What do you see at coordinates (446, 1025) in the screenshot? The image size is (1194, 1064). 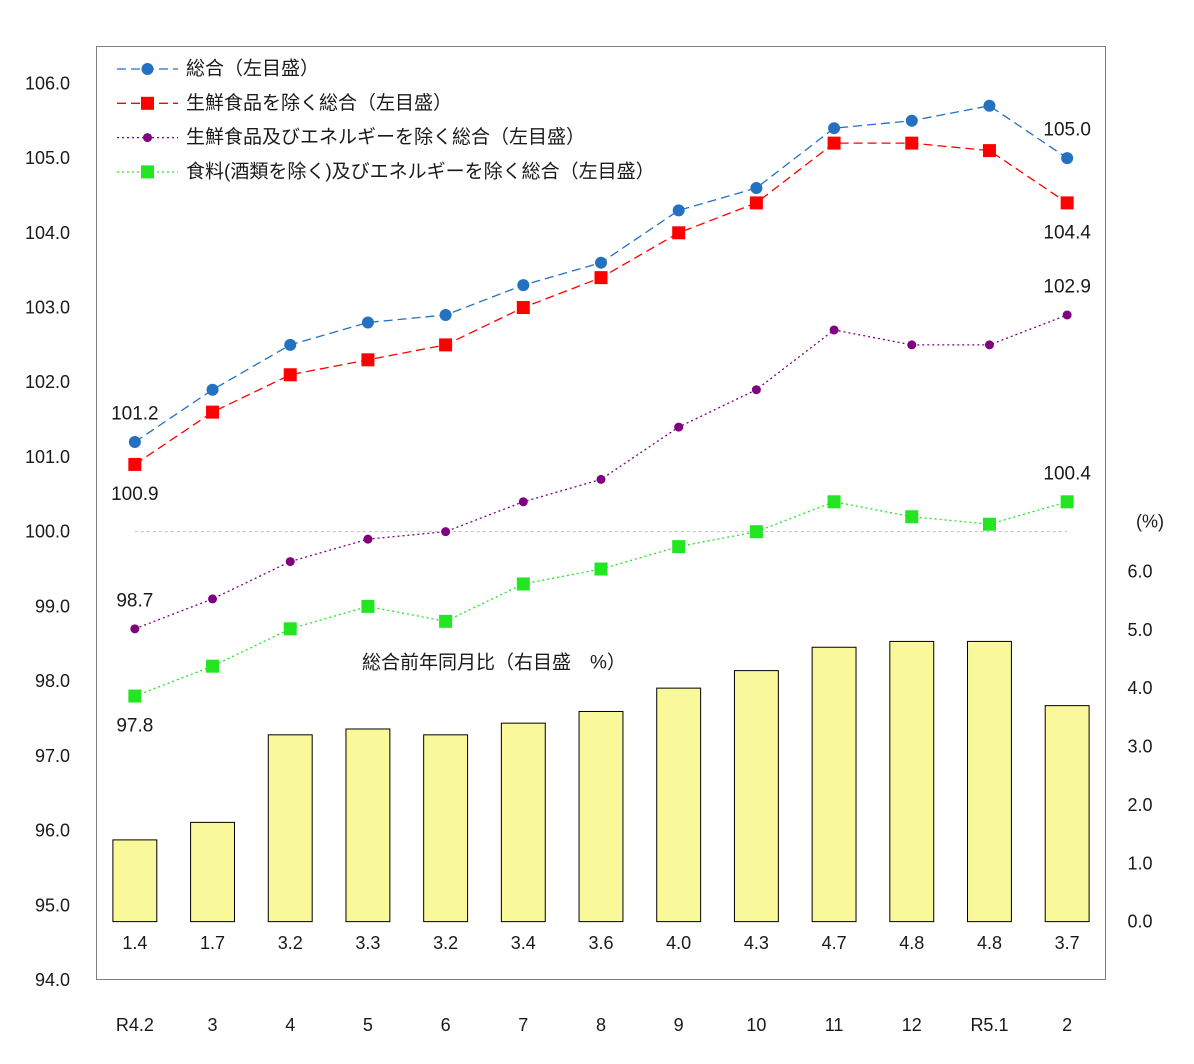 I see `x-tick-label: 6` at bounding box center [446, 1025].